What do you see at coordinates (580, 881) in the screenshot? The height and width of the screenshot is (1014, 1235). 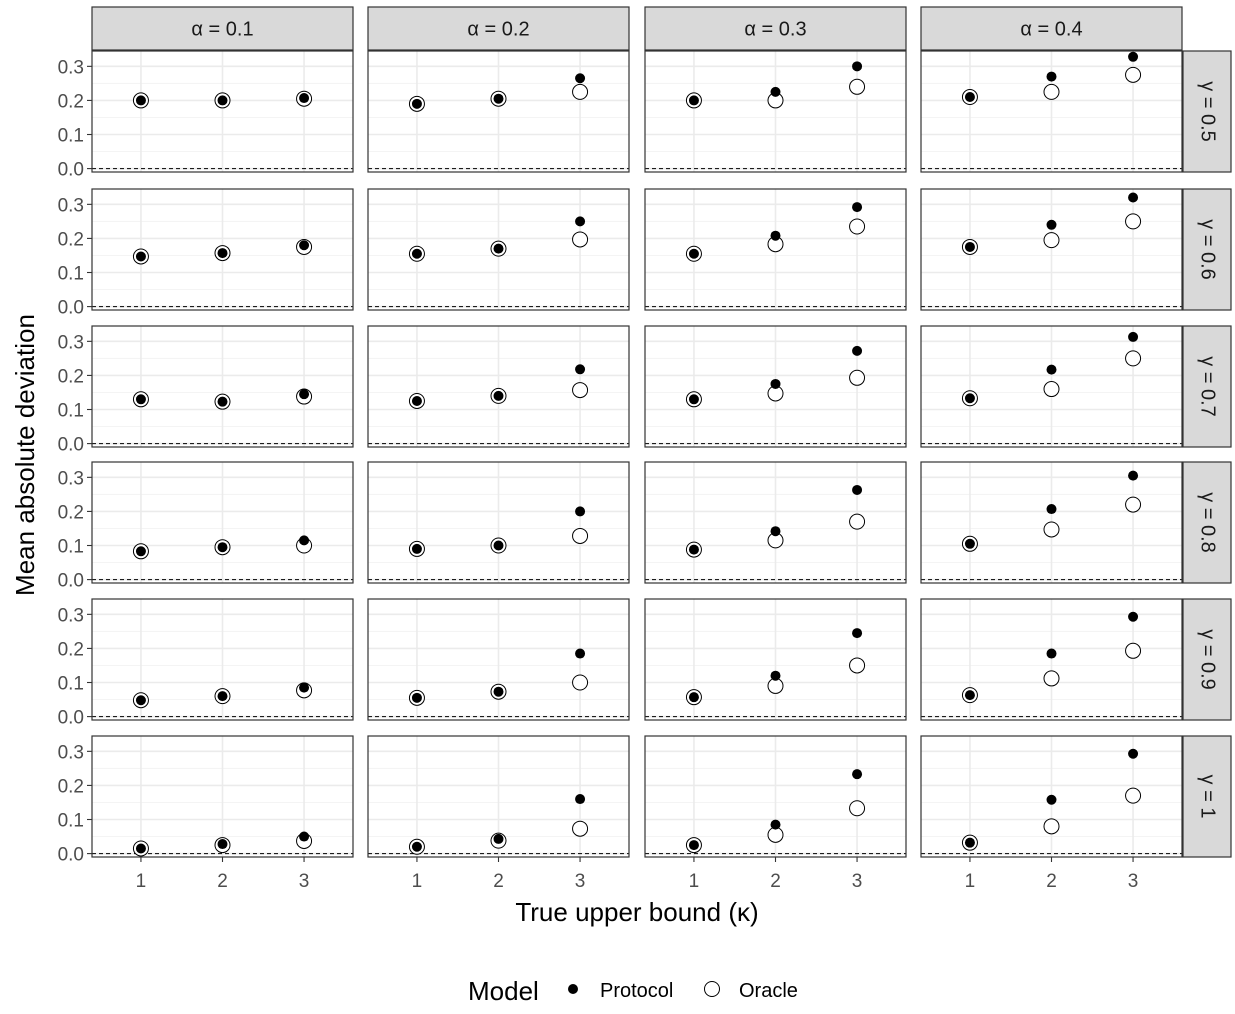 I see `x-tick-label: 3` at bounding box center [580, 881].